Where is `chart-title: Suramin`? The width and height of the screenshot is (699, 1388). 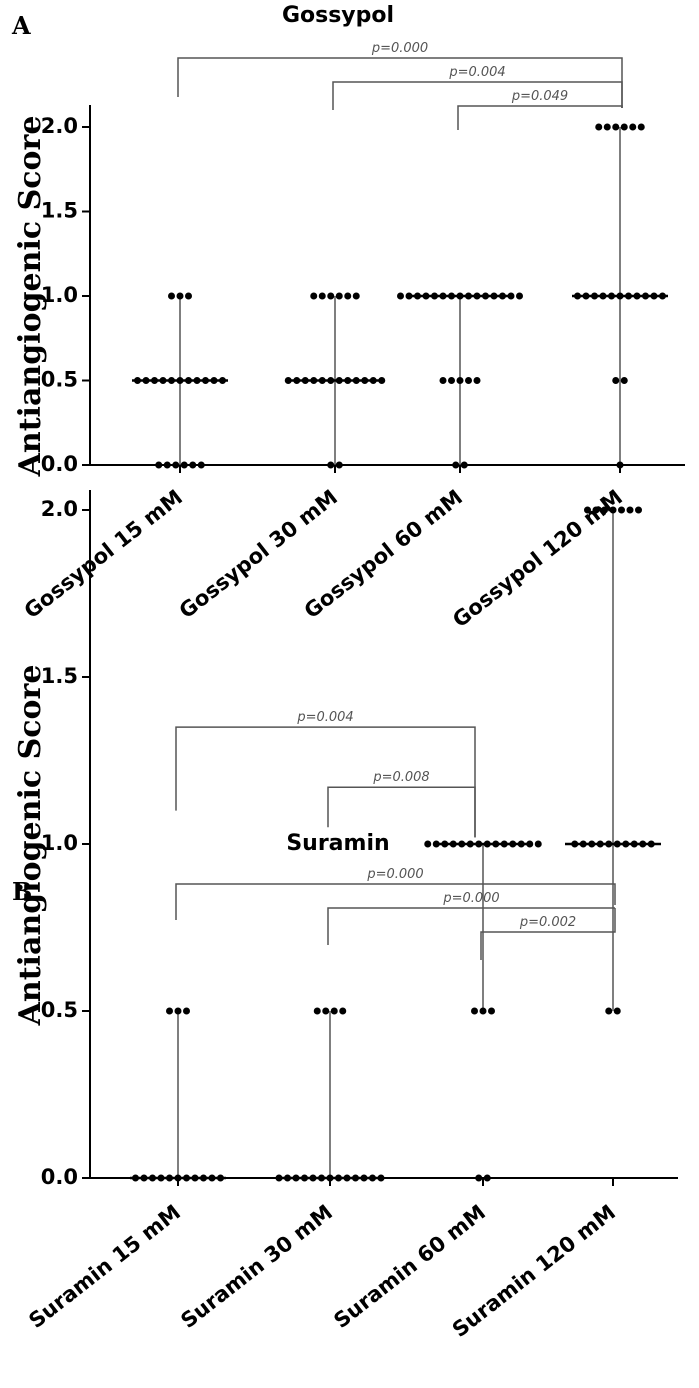 chart-title: Suramin is located at coordinates (337, 843).